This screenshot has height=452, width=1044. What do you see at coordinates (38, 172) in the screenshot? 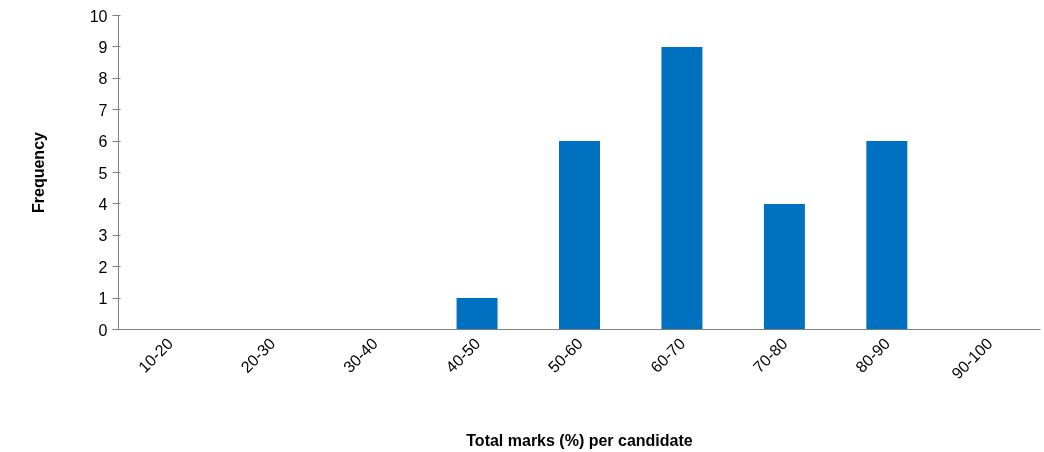
I see `y-axis-title: Frequency` at bounding box center [38, 172].